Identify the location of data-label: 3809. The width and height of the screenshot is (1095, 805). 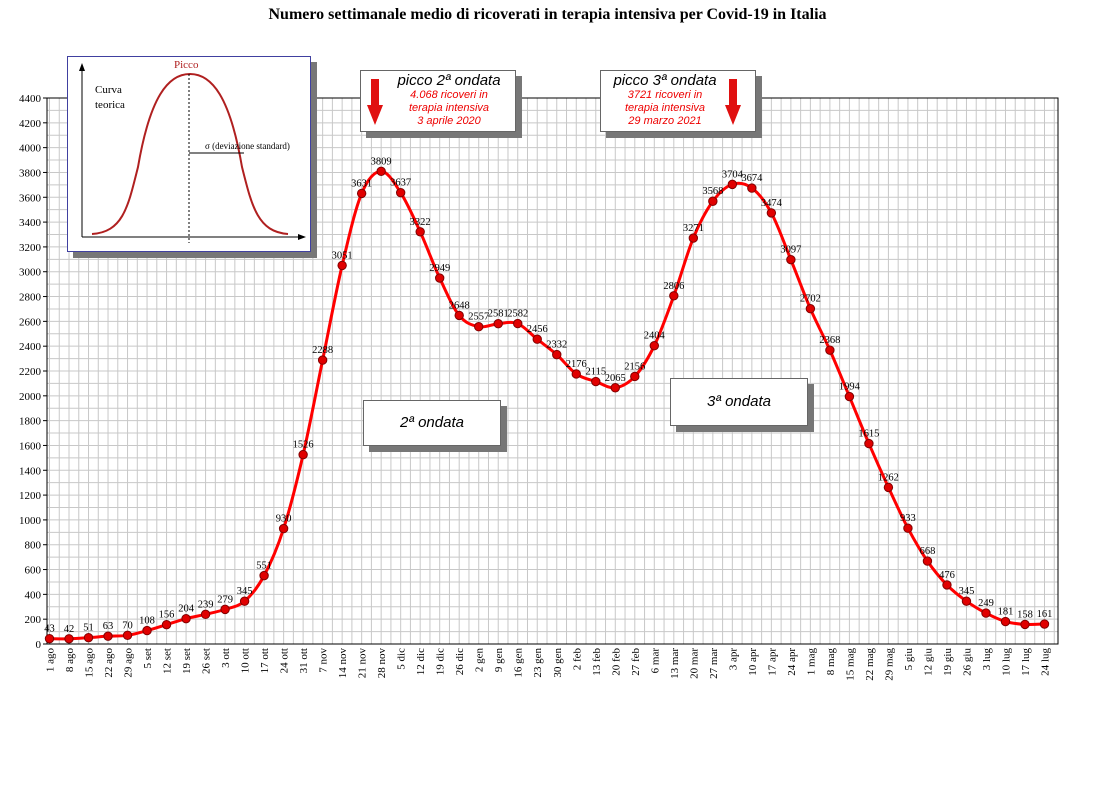
(381, 161).